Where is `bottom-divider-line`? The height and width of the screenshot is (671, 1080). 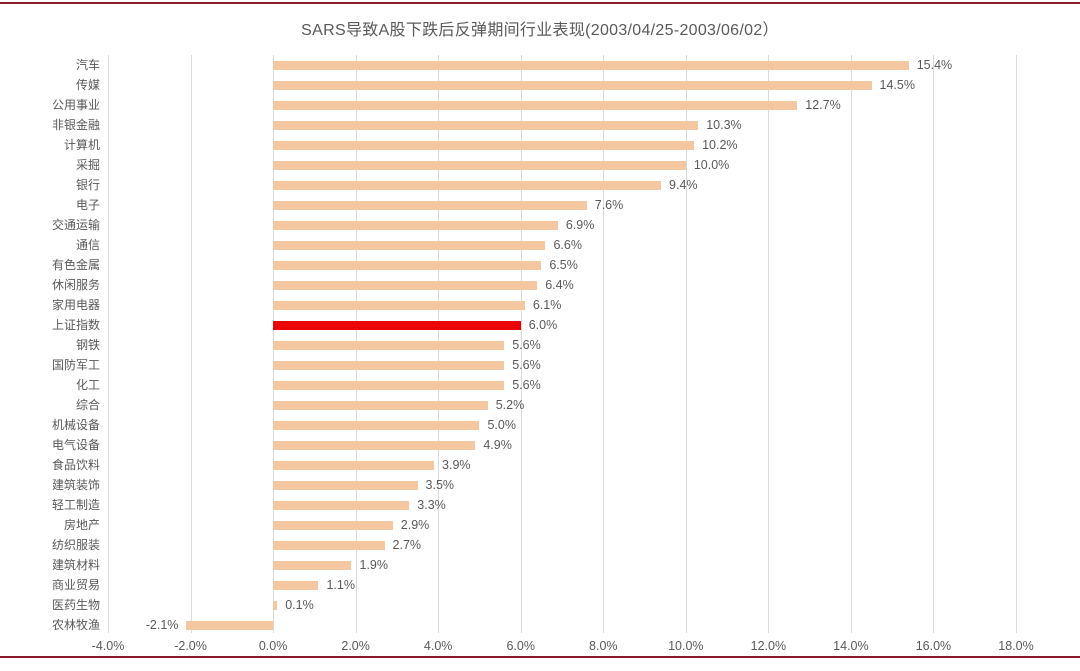 bottom-divider-line is located at coordinates (540, 657).